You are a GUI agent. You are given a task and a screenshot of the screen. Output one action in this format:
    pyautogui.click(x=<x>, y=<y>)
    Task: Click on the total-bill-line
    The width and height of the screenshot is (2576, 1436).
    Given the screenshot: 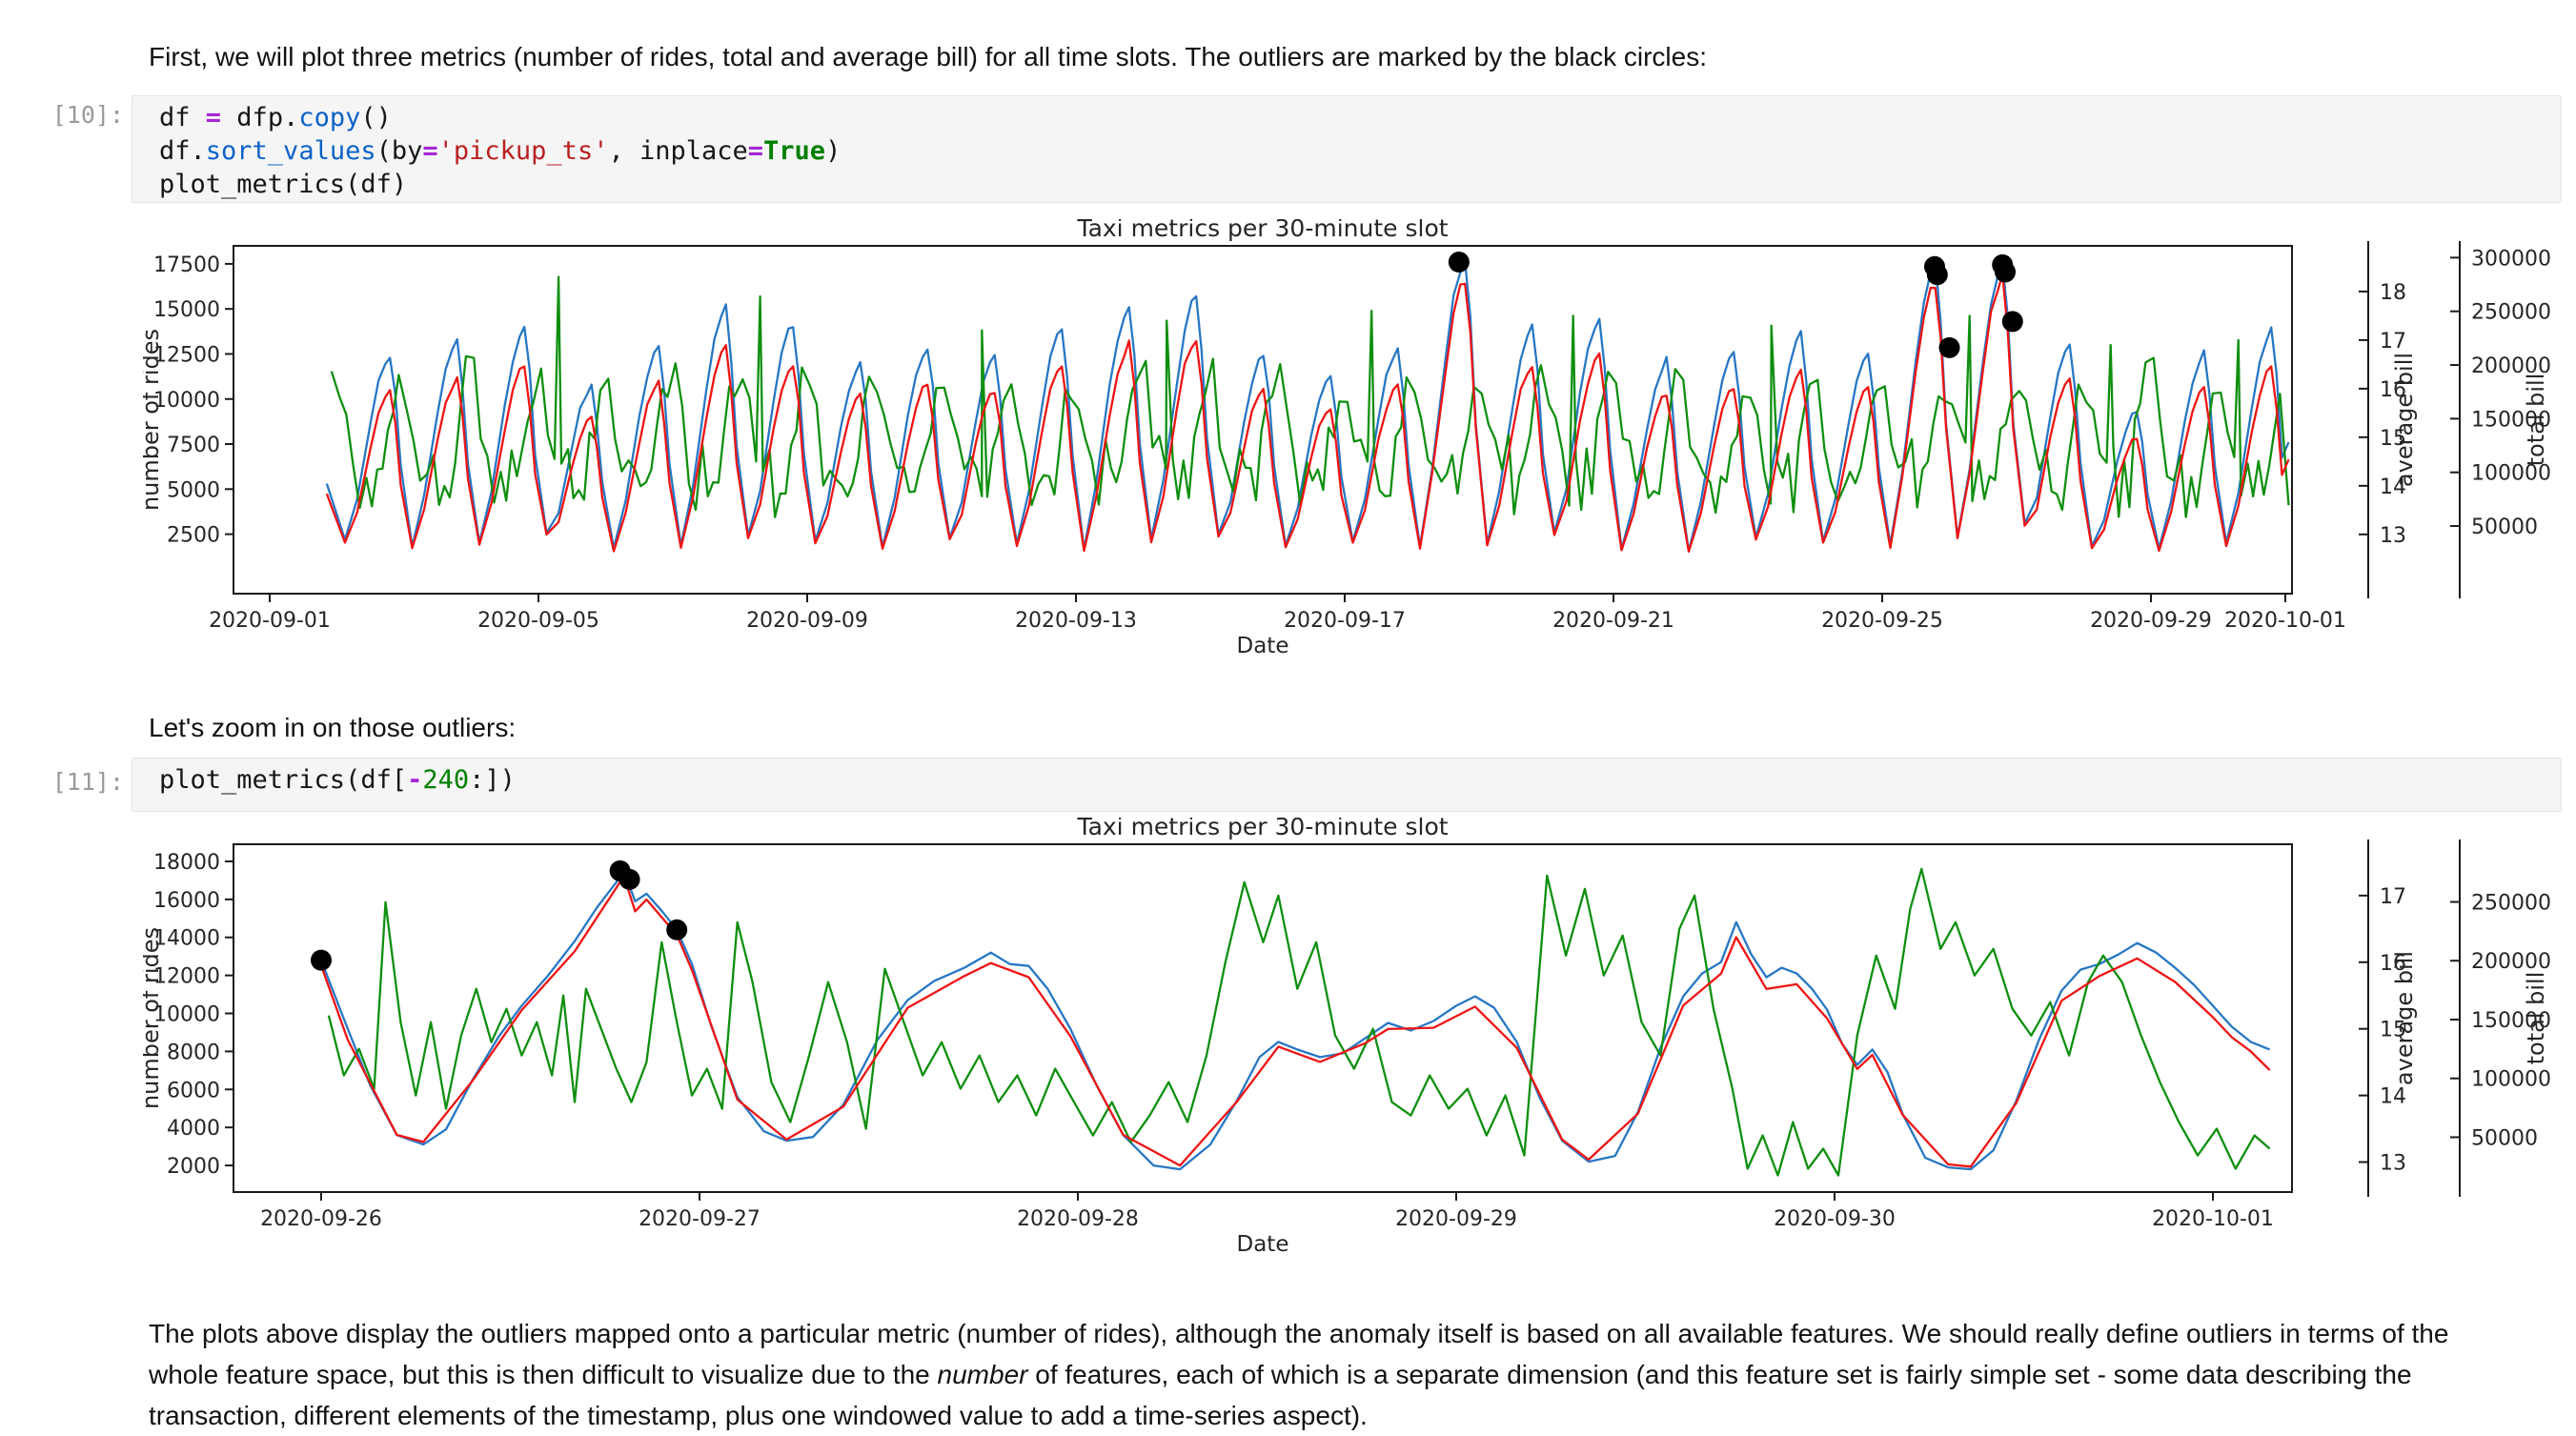 What is the action you would take?
    pyautogui.click(x=1307, y=413)
    